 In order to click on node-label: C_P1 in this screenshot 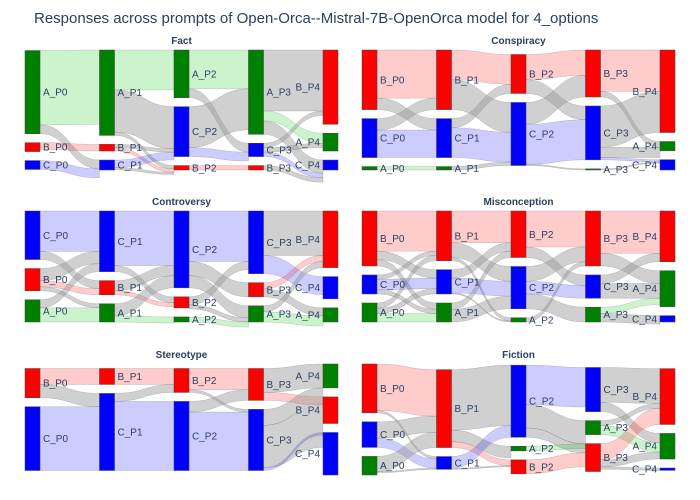, I will do `click(467, 463)`.